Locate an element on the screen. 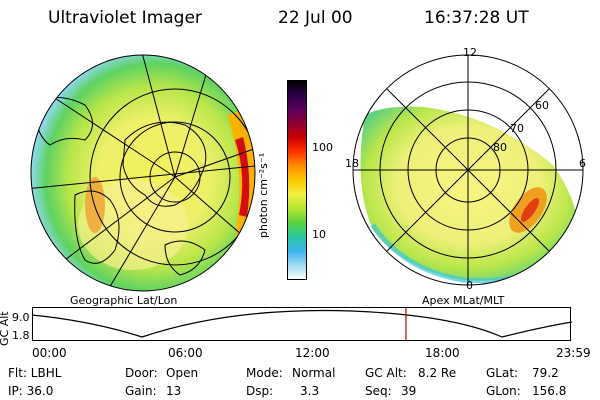  colorbar-tick-10: 10 is located at coordinates (319, 234).